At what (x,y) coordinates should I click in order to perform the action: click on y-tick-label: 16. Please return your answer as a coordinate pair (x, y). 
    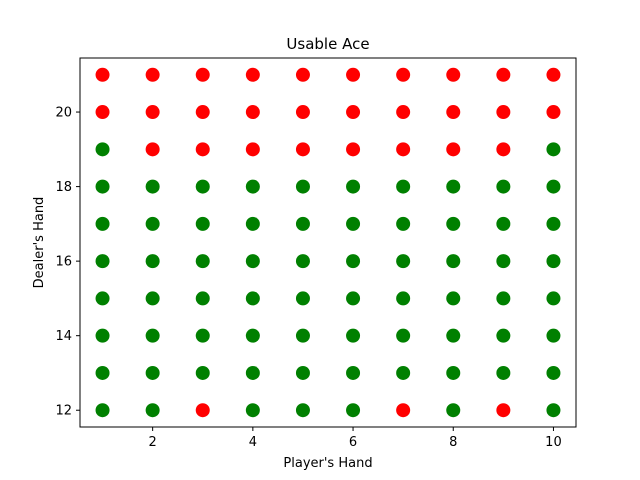
    Looking at the image, I should click on (63, 262).